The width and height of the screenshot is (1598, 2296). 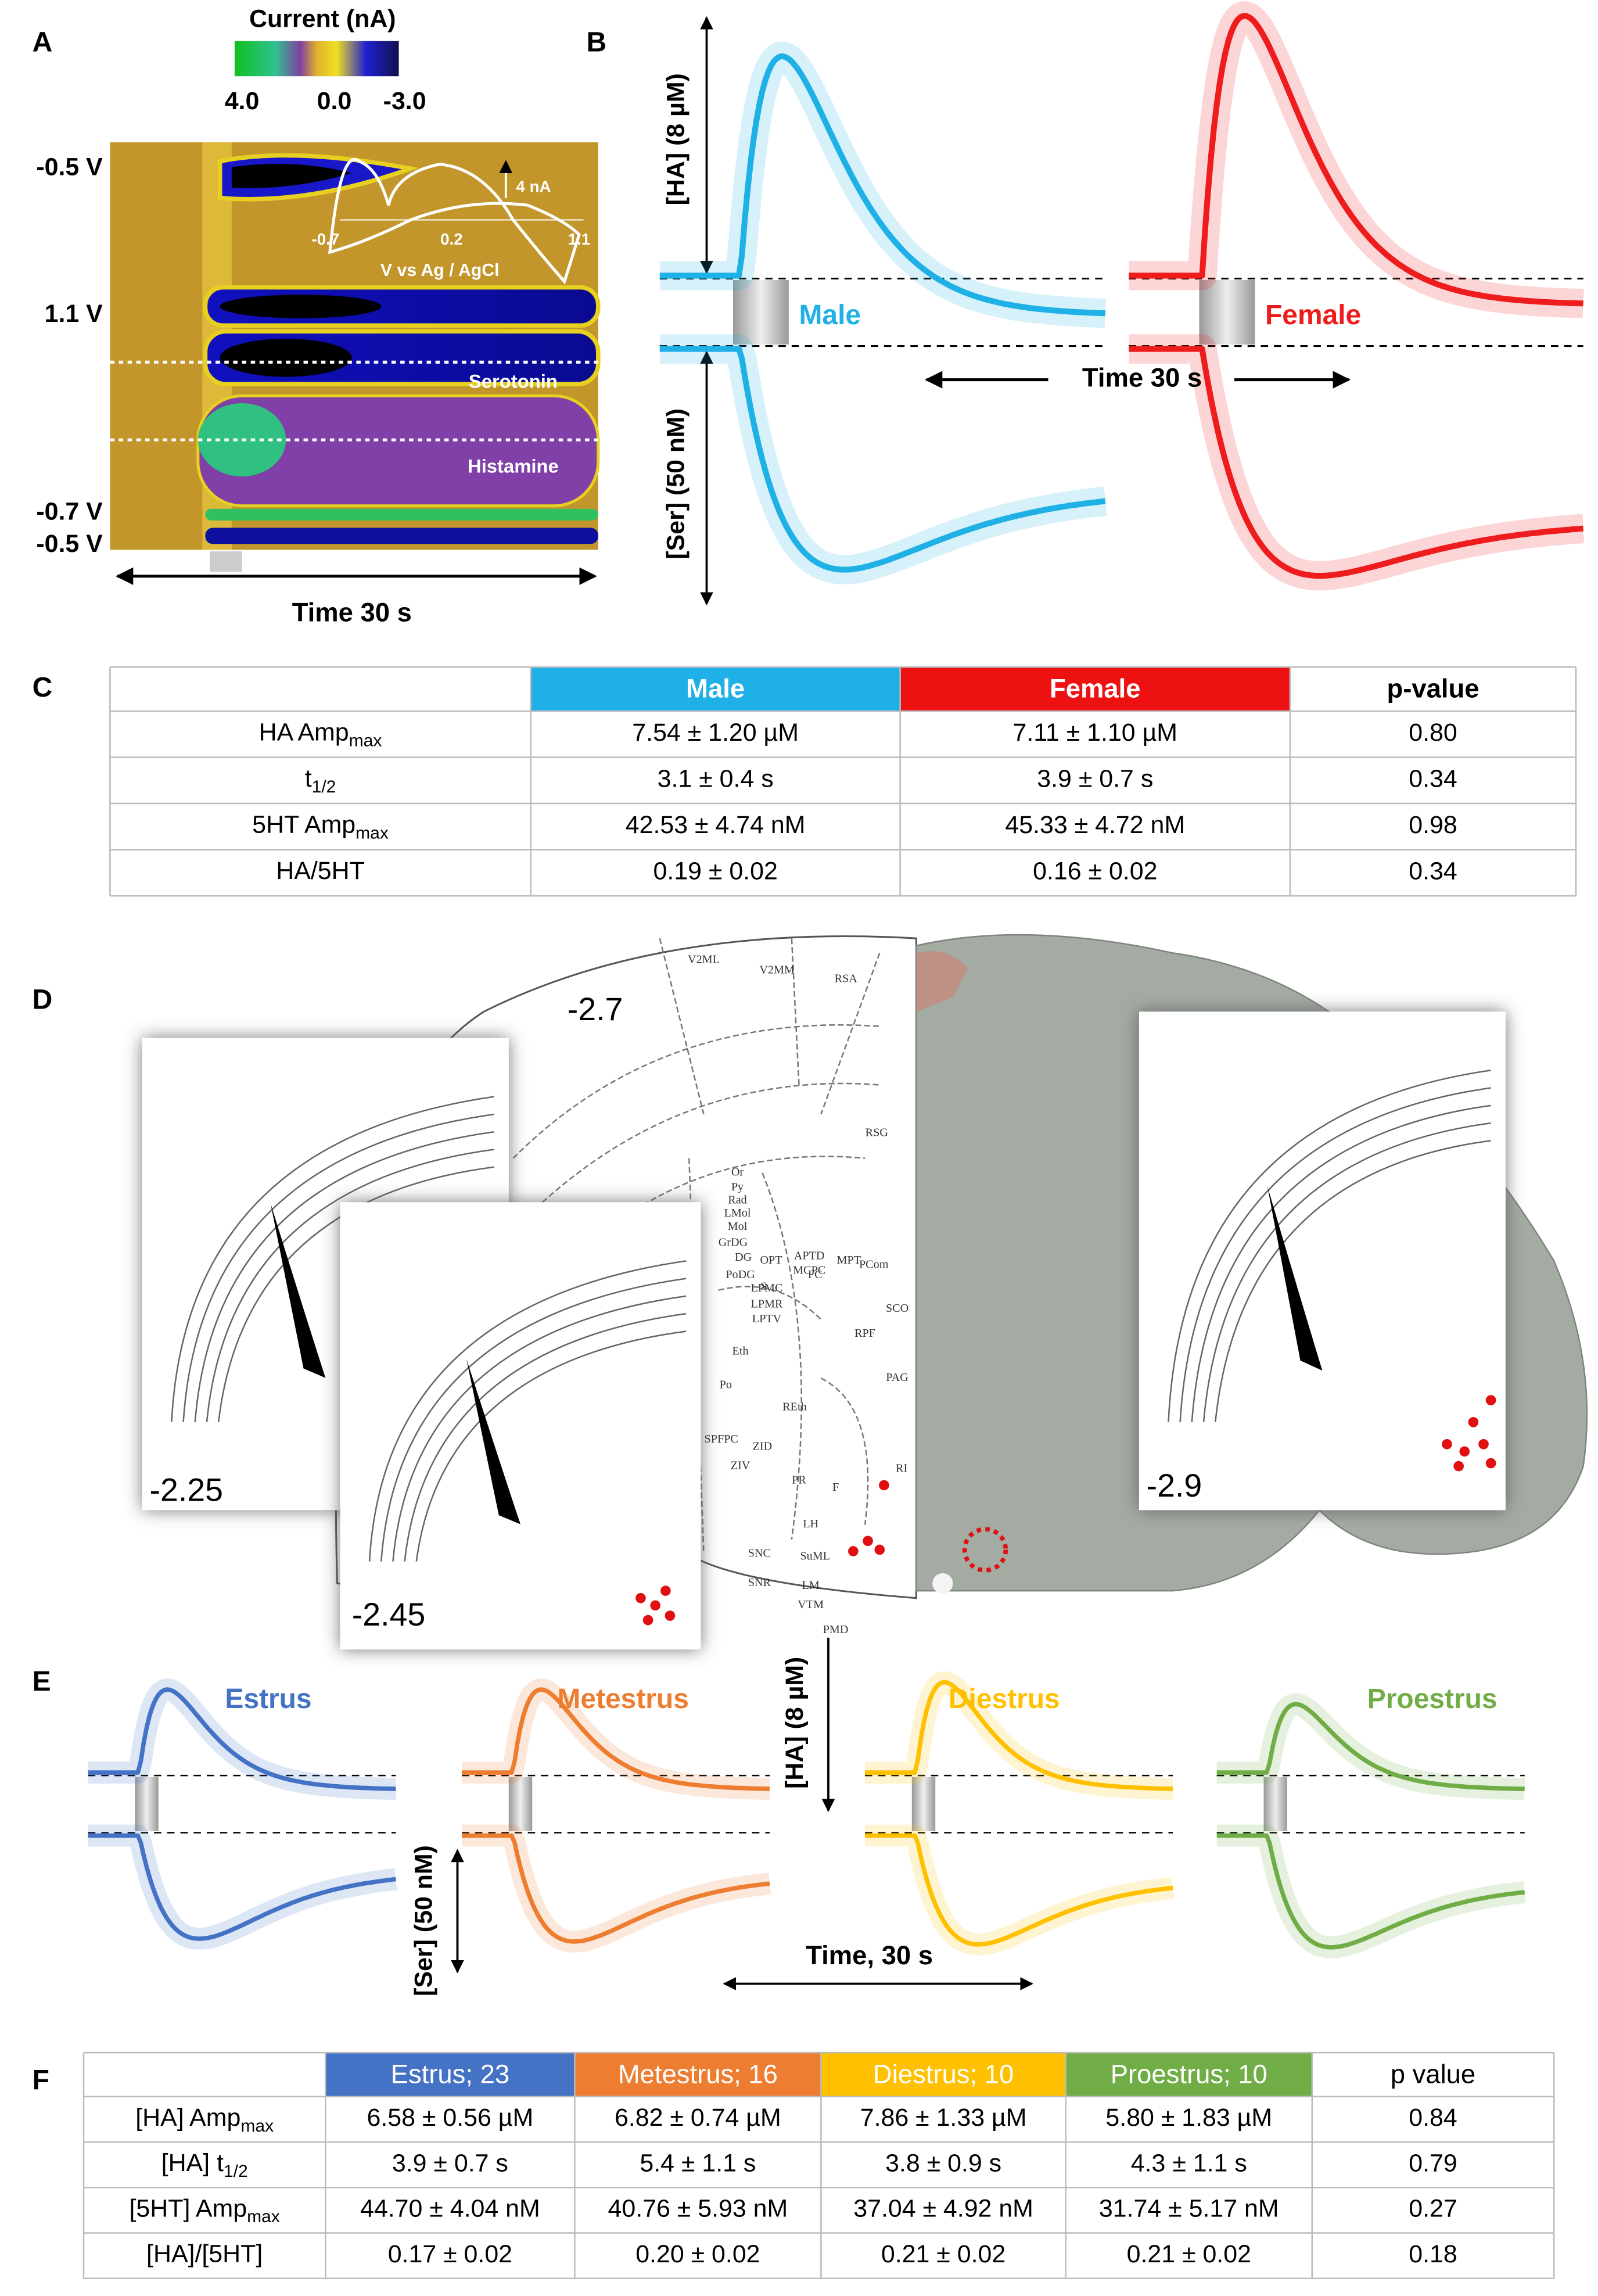 What do you see at coordinates (698, 2163) in the screenshot?
I see `cell: 5.4 ± 1.1 s` at bounding box center [698, 2163].